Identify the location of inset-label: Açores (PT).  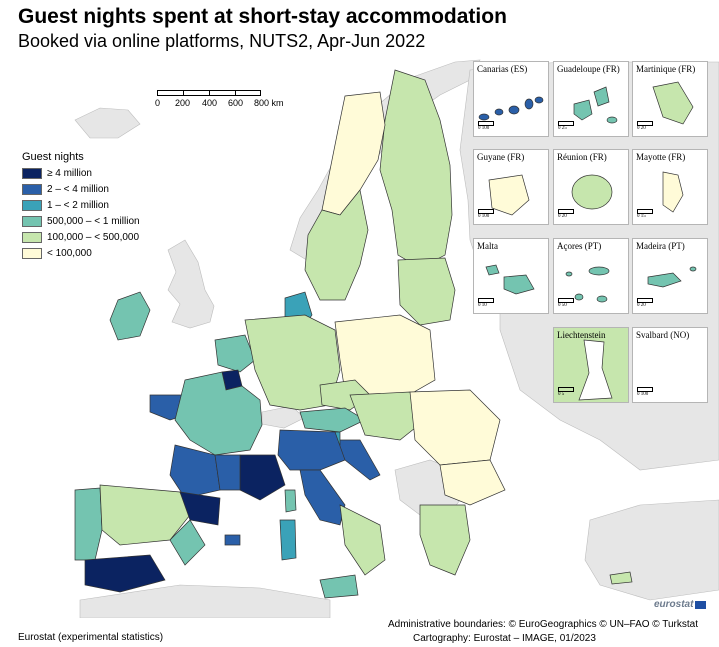
(579, 246).